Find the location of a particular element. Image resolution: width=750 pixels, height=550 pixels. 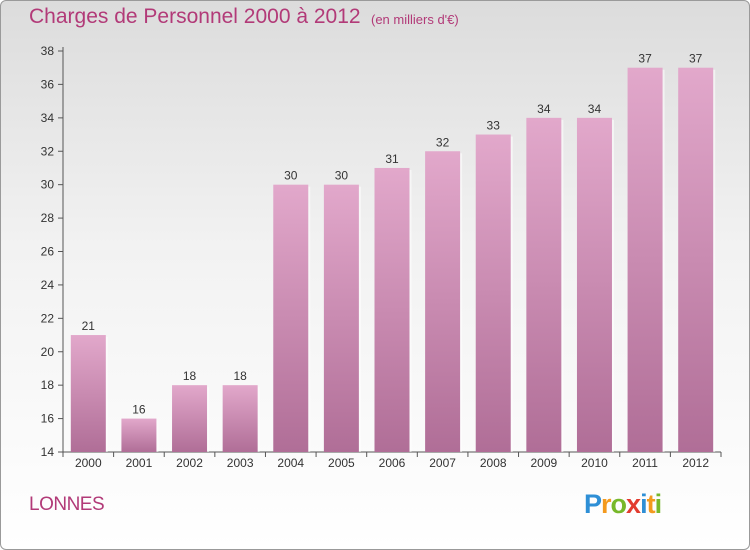

chart-title: Charges de Personnel 2000 à 2012 is located at coordinates (195, 16).